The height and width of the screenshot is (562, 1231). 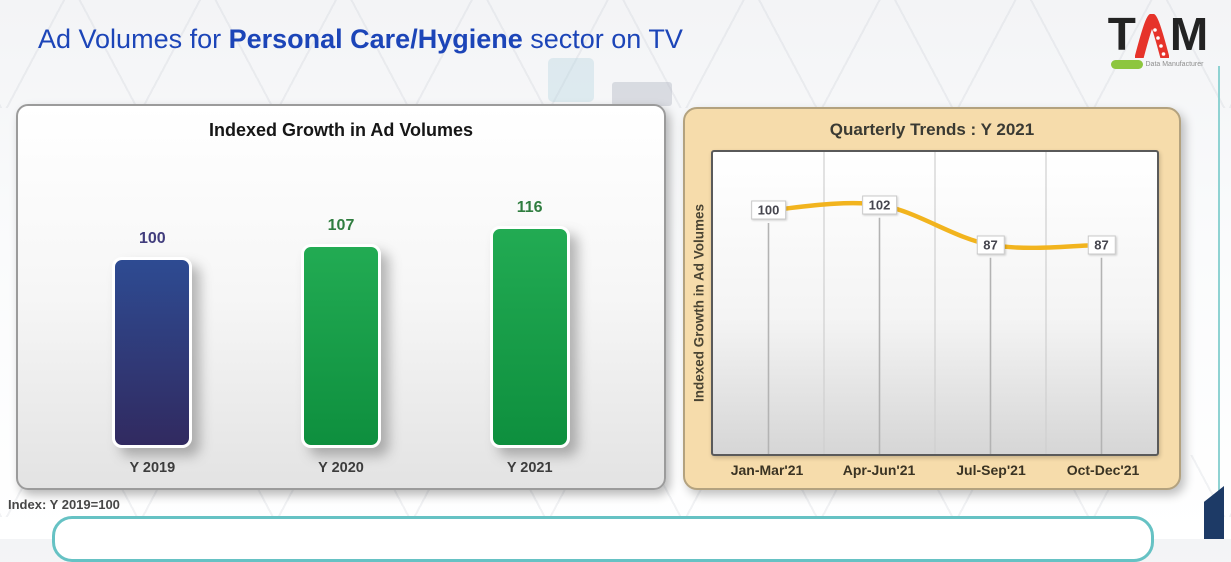 I want to click on tam-logo-letters: T M, so click(x=1157, y=32).